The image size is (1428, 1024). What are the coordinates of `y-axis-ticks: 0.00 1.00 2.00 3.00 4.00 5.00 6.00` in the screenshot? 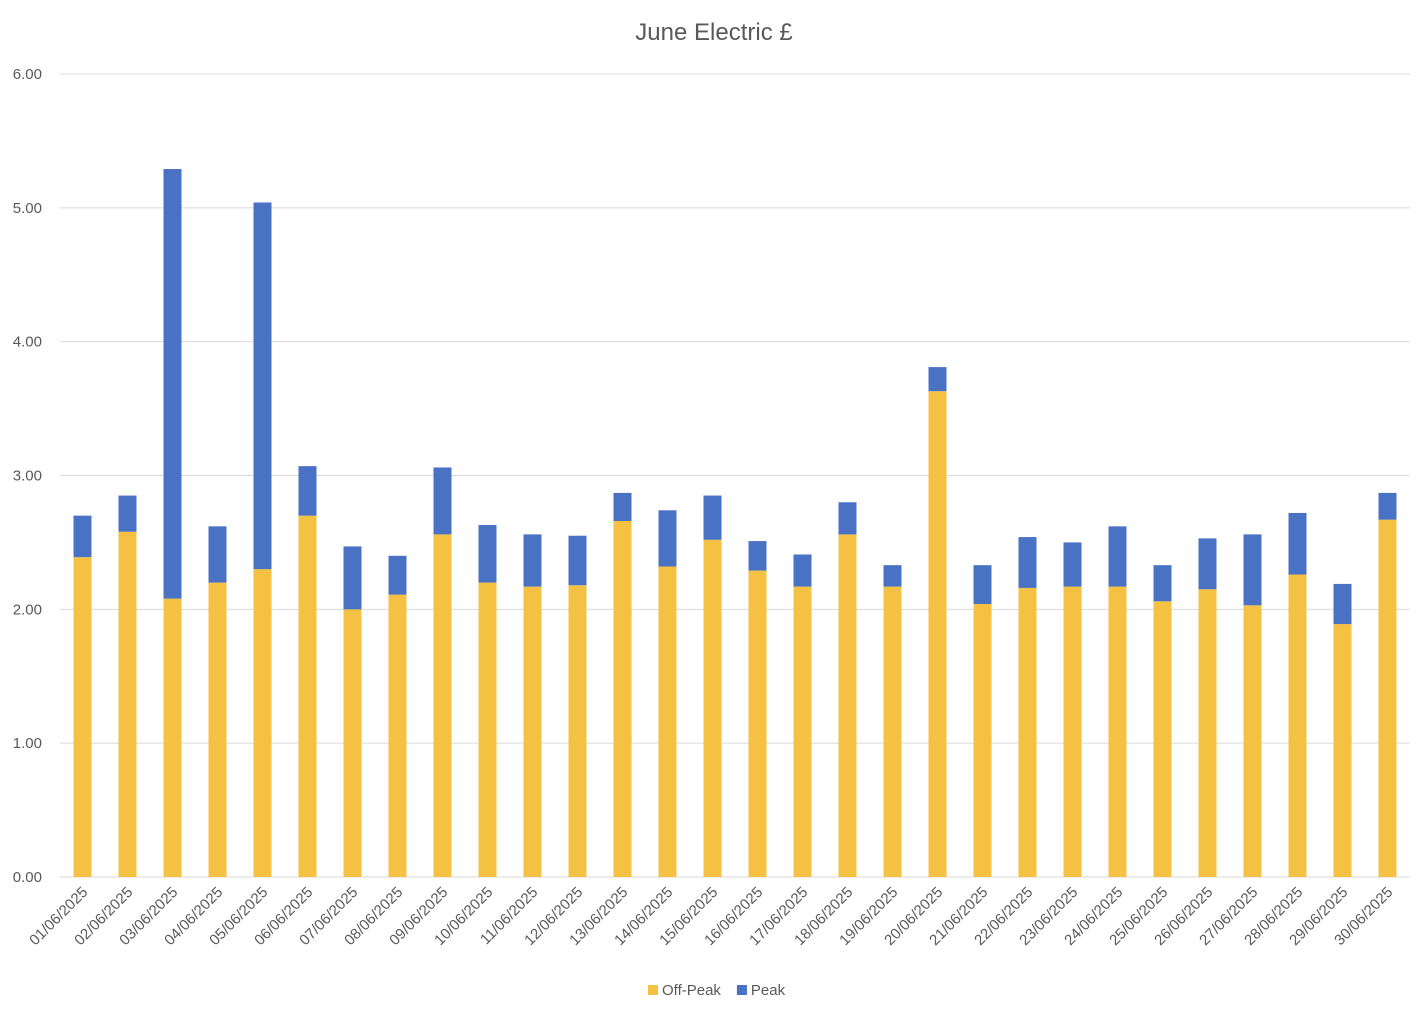 It's located at (27, 476).